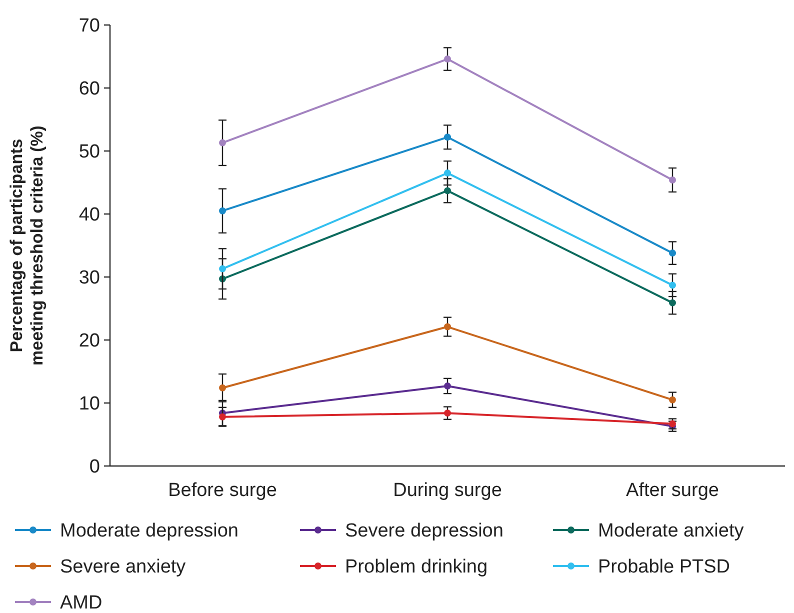  Describe the element at coordinates (664, 567) in the screenshot. I see `legend-label: Probable PTSD` at that location.